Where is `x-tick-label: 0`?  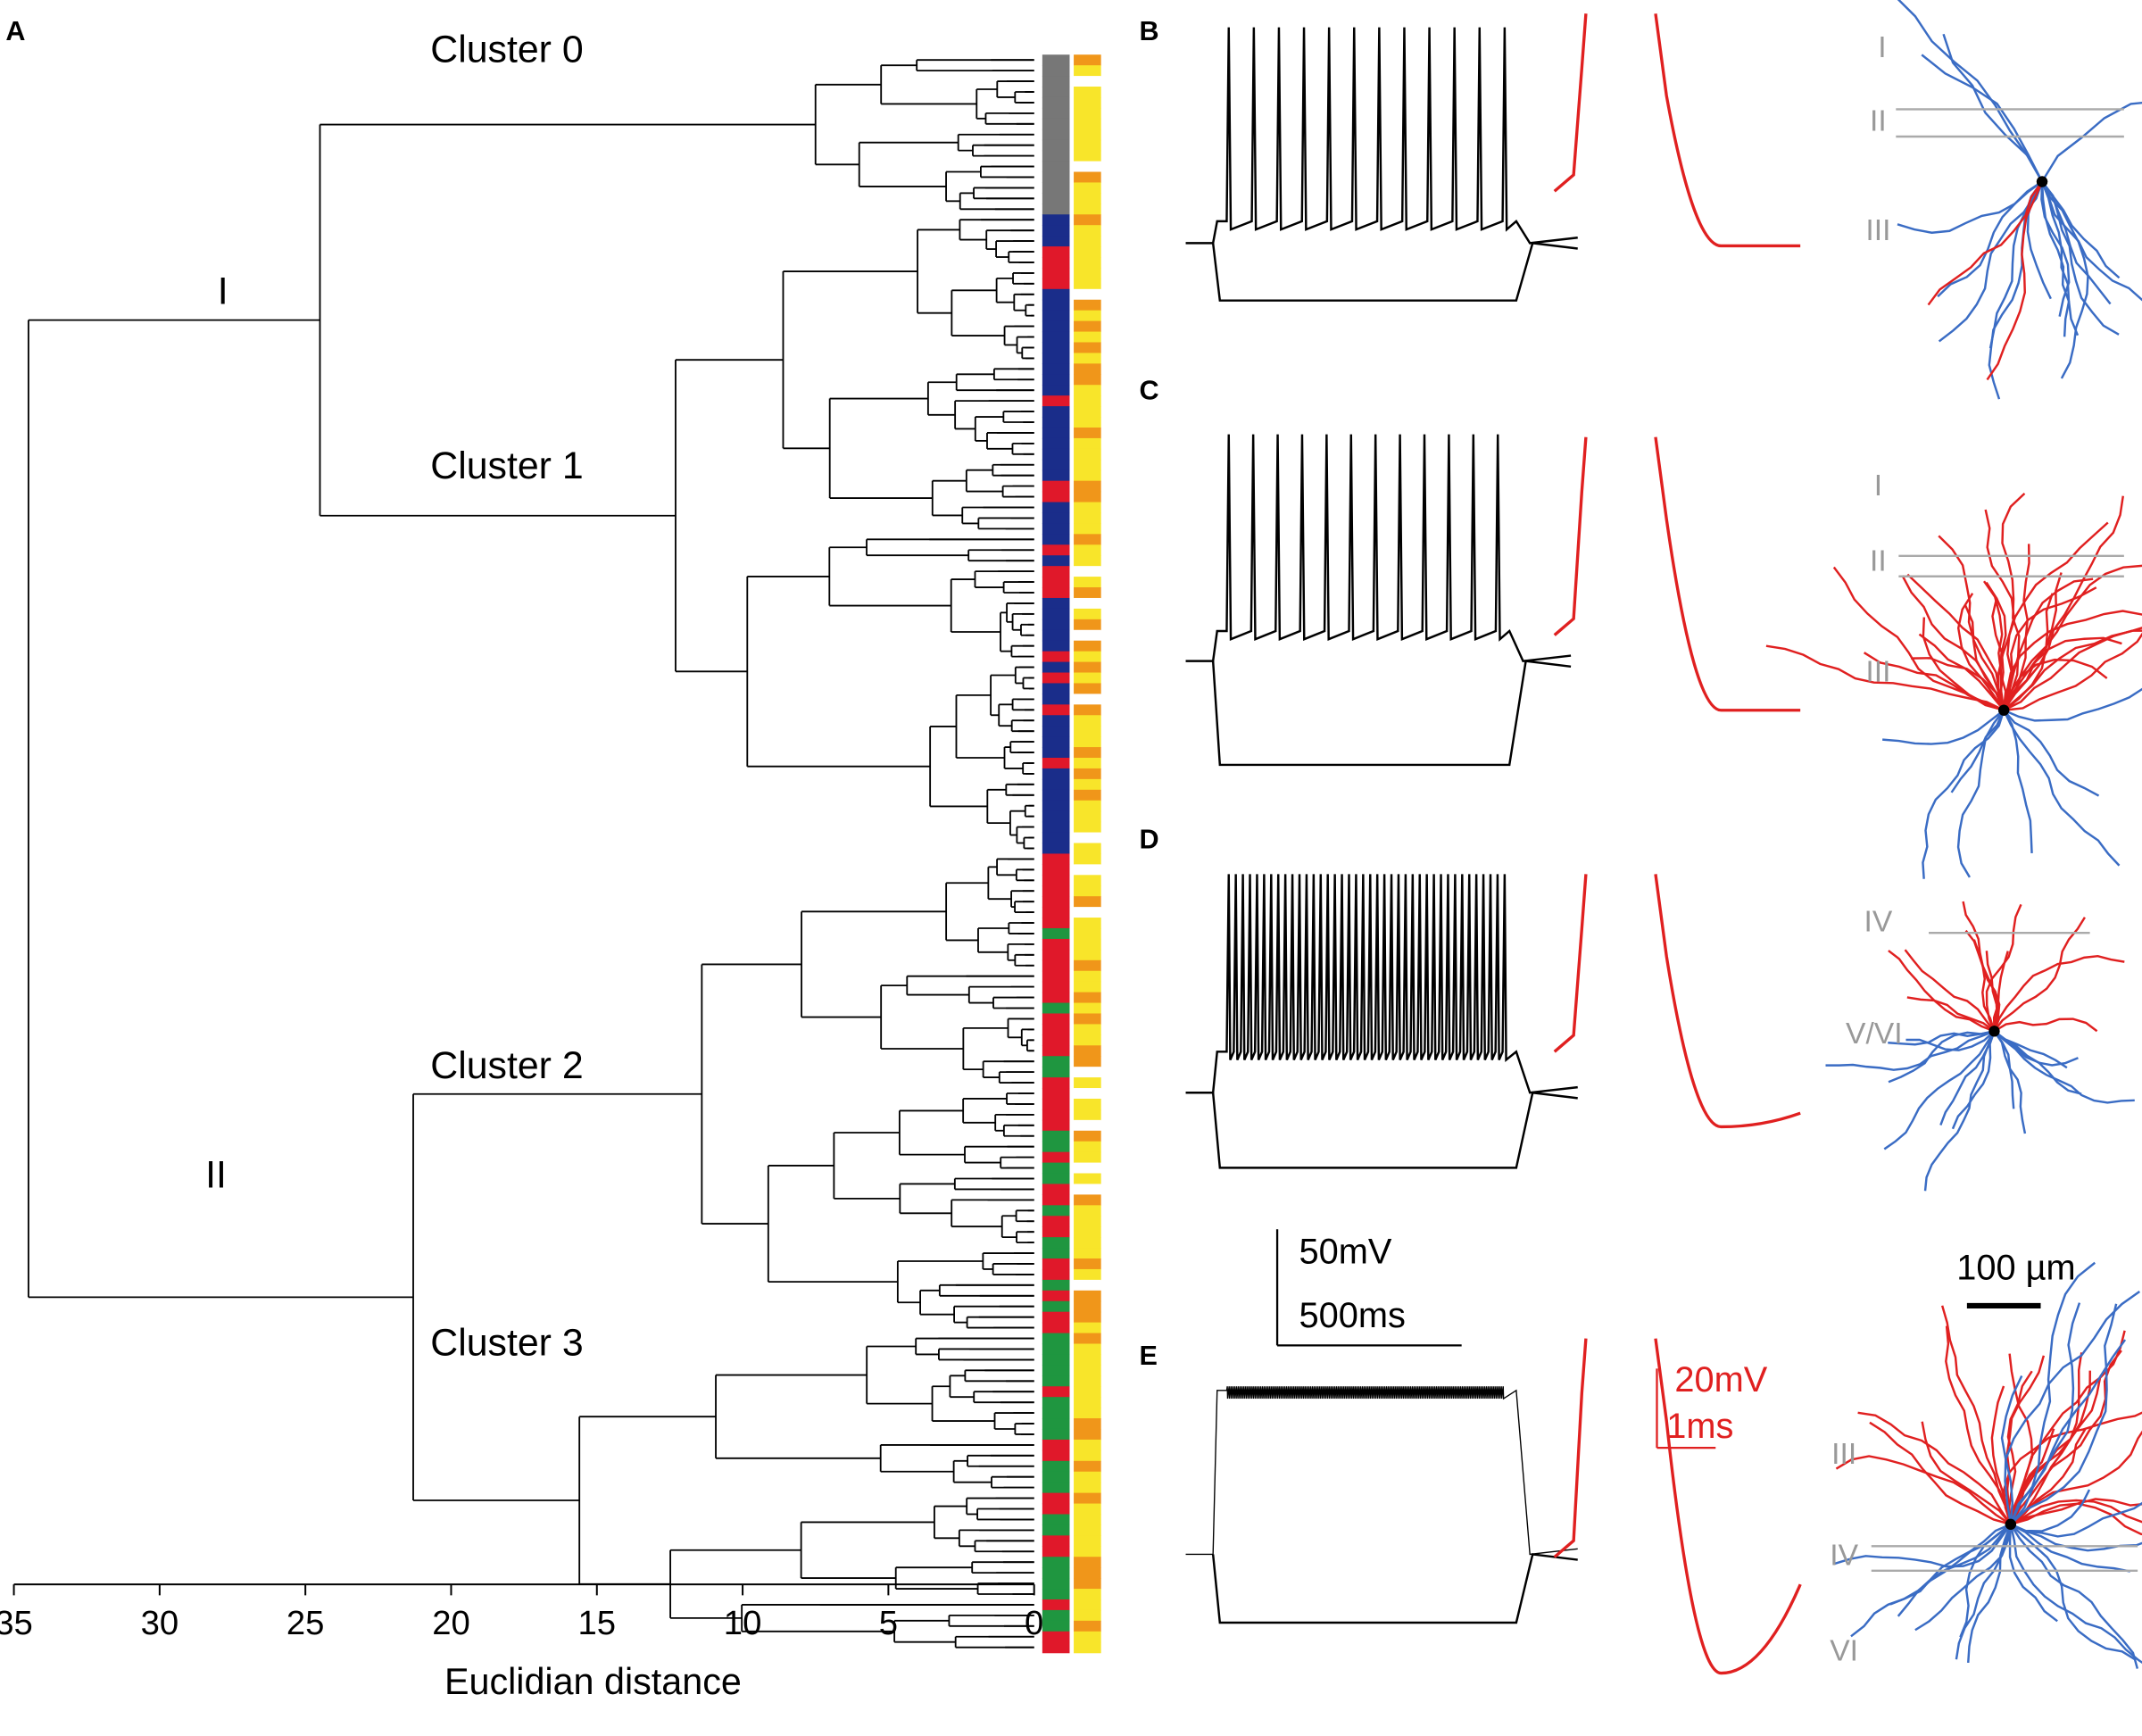 x-tick-label: 0 is located at coordinates (1034, 1623).